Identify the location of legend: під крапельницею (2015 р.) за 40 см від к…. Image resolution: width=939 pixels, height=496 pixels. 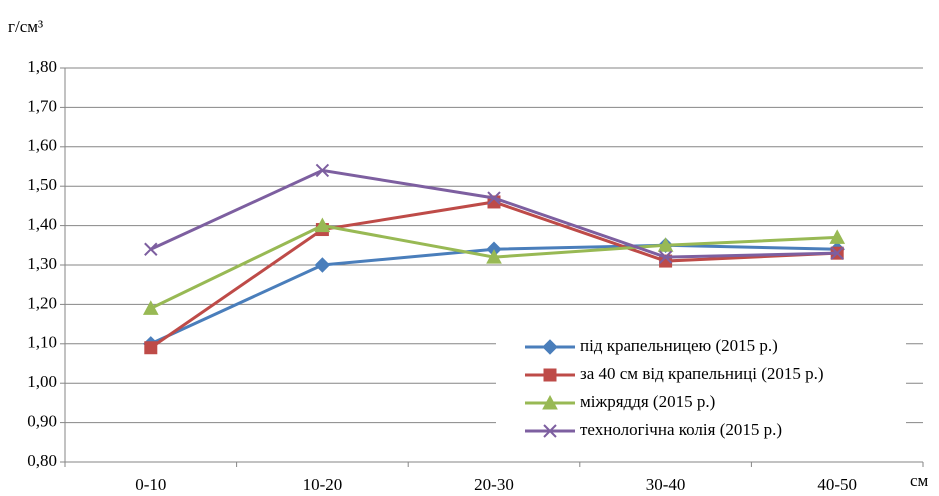
(701, 388).